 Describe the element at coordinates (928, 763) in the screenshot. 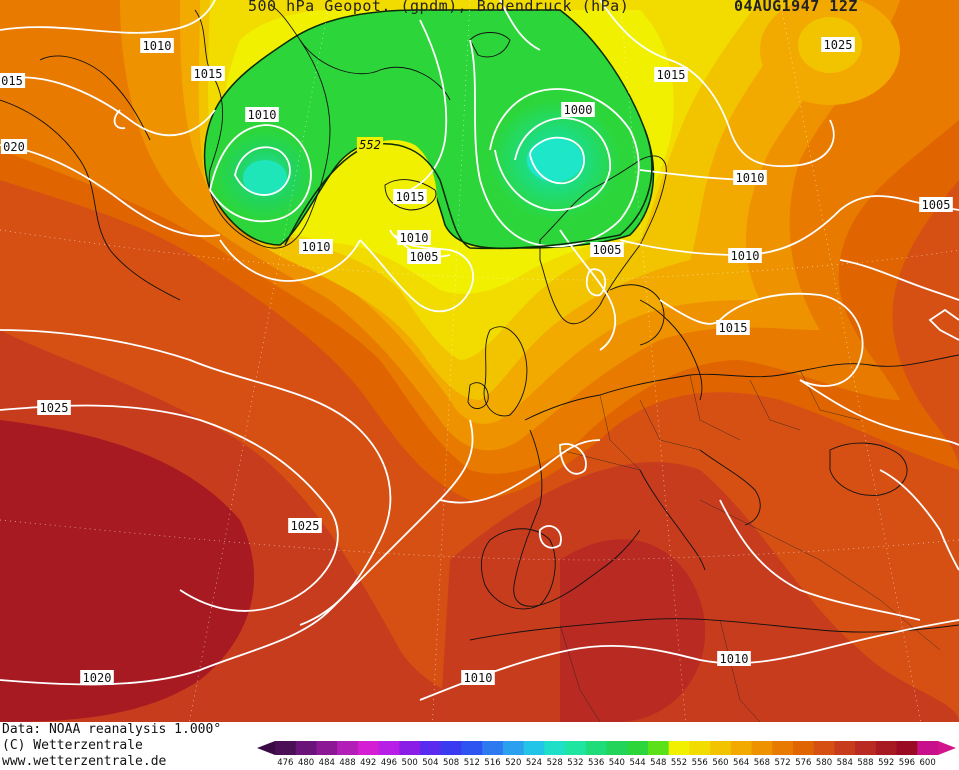

I see `legend-tick-label: 600` at that location.